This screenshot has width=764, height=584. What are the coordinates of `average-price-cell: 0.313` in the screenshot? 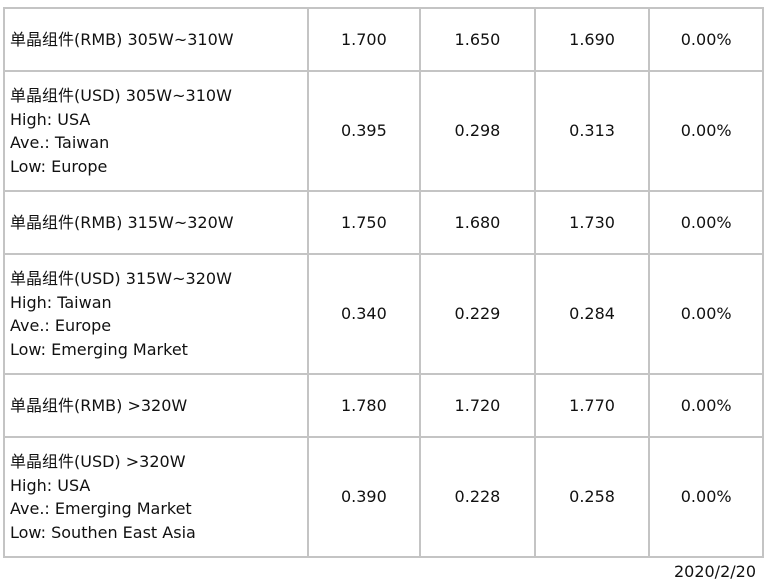 It's located at (592, 131).